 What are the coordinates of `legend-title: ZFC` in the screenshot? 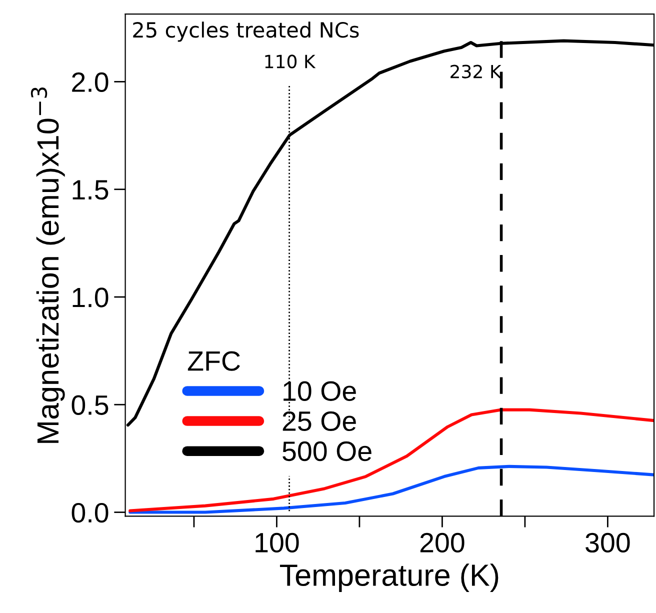 It's located at (214, 361).